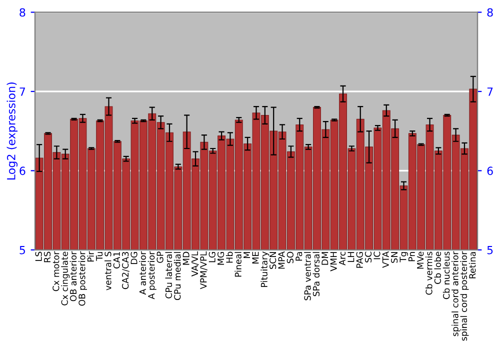 This screenshot has width=500, height=350. What do you see at coordinates (22, 250) in the screenshot?
I see `y-tick-label: 5` at bounding box center [22, 250].